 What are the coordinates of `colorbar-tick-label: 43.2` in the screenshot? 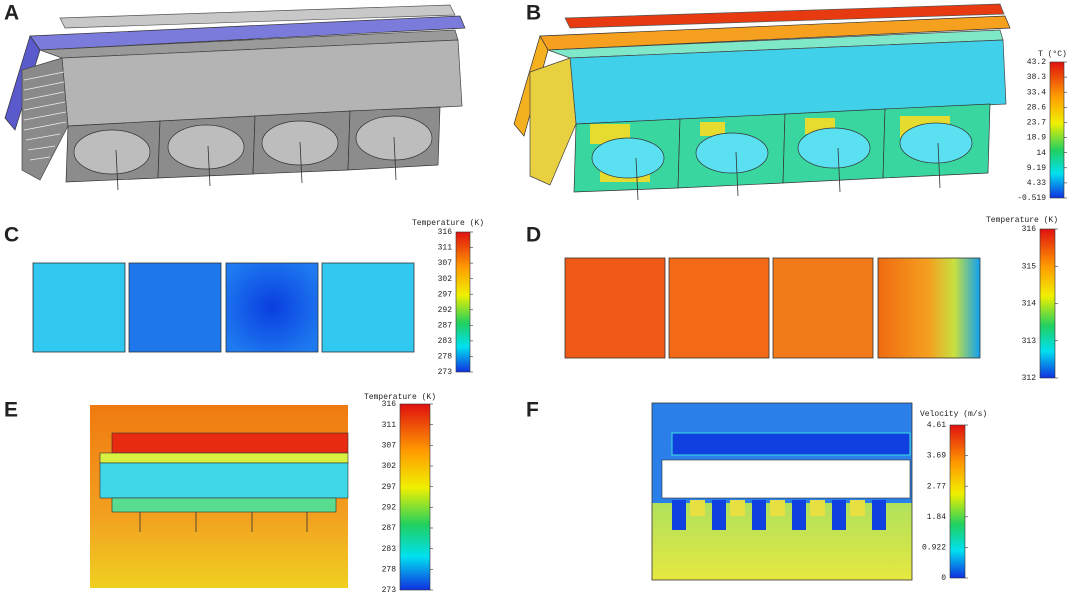 It's located at (1036, 62).